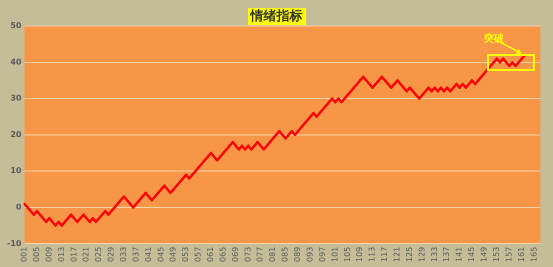  Describe the element at coordinates (493, 38) in the screenshot. I see `annotation: 突破` at that location.